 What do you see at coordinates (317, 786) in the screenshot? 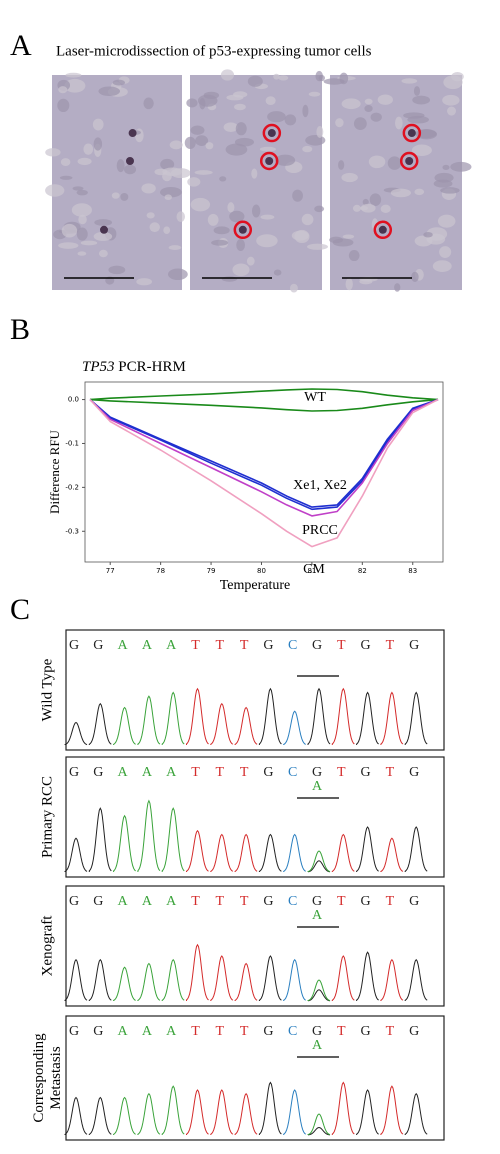
I see `mutant-base: A` at bounding box center [317, 786].